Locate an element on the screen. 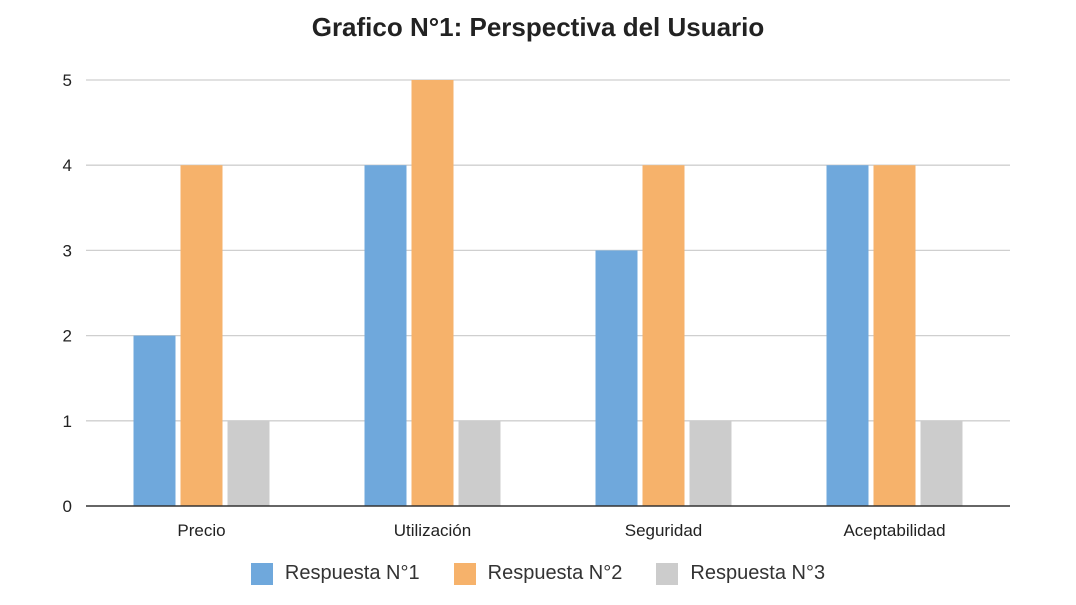 The width and height of the screenshot is (1076, 605). y-tick-label: 5 is located at coordinates (67, 80).